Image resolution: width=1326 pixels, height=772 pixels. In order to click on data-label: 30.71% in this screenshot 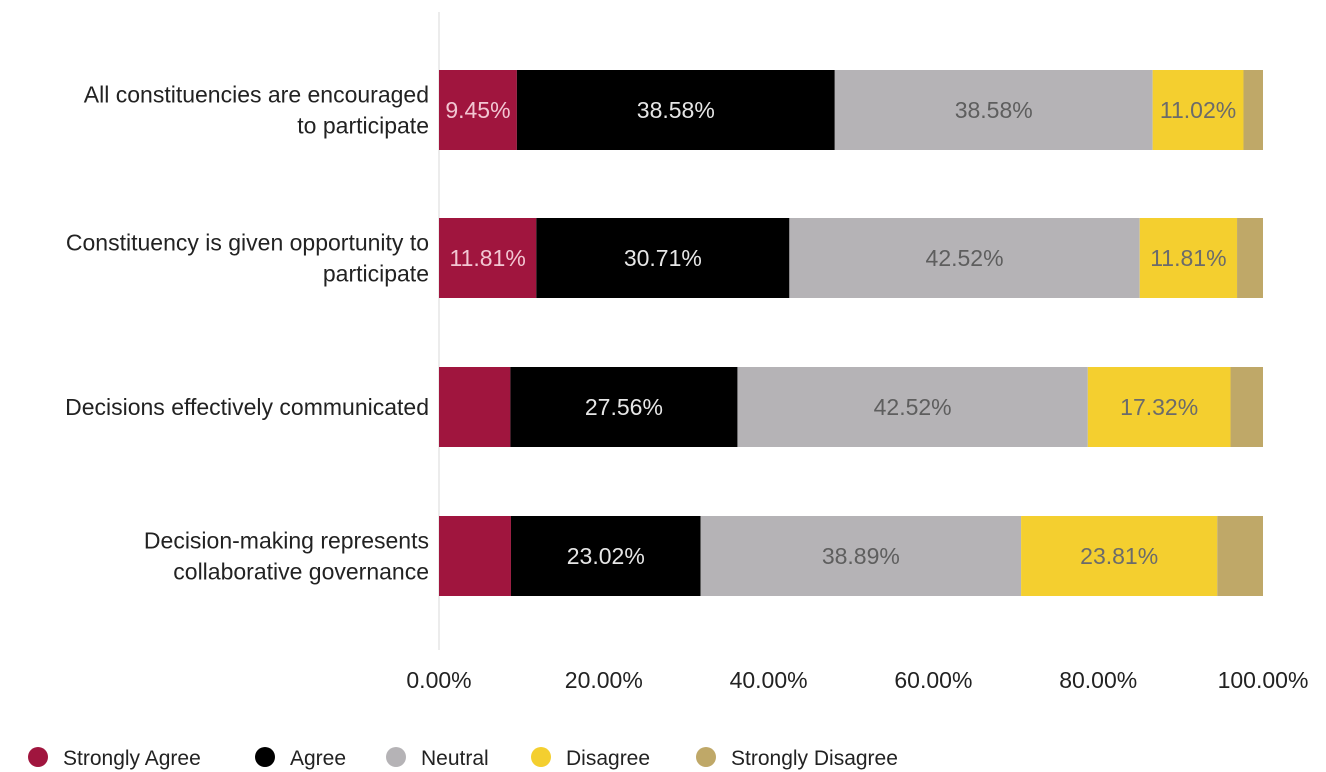, I will do `click(663, 258)`.